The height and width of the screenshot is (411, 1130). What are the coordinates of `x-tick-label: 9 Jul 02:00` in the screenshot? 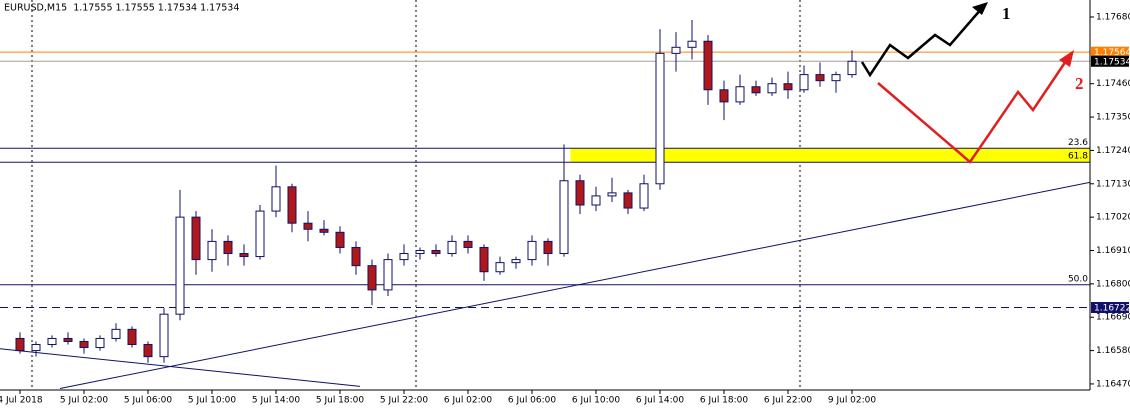 It's located at (852, 401).